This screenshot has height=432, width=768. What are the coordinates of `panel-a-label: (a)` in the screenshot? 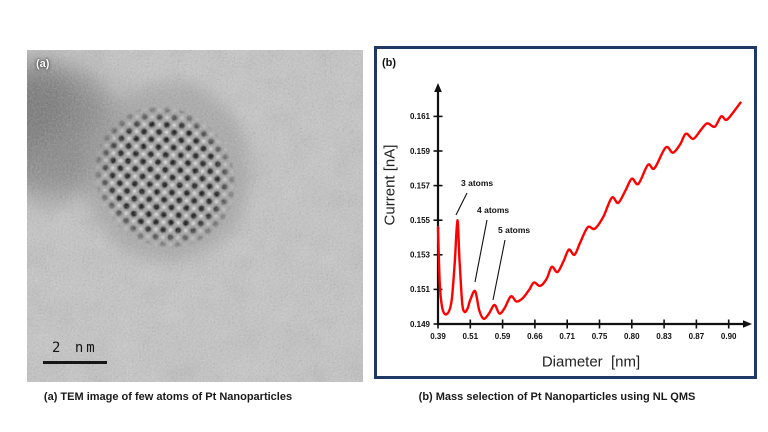 It's located at (43, 64).